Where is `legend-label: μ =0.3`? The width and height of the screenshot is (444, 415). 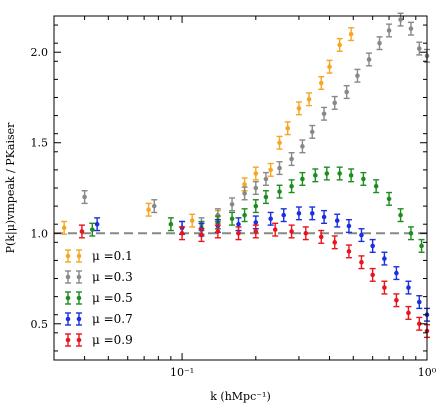
legend-label: μ =0.3 is located at coordinates (112, 277).